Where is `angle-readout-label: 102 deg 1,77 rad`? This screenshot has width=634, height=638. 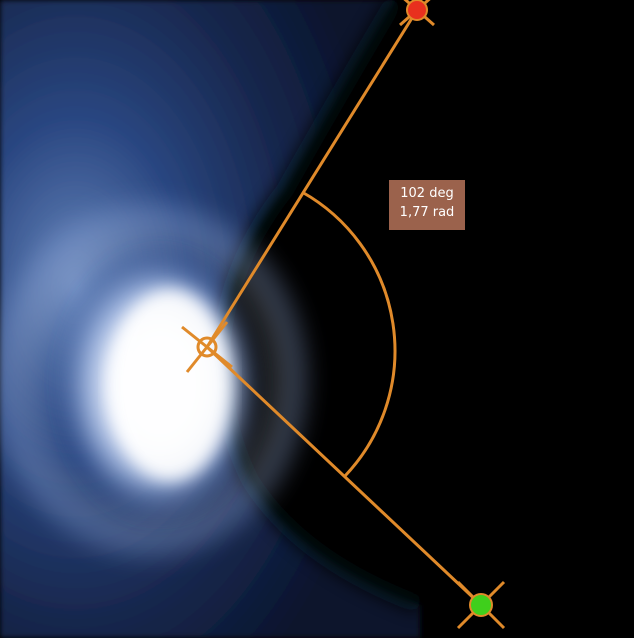 angle-readout-label: 102 deg 1,77 rad is located at coordinates (427, 205).